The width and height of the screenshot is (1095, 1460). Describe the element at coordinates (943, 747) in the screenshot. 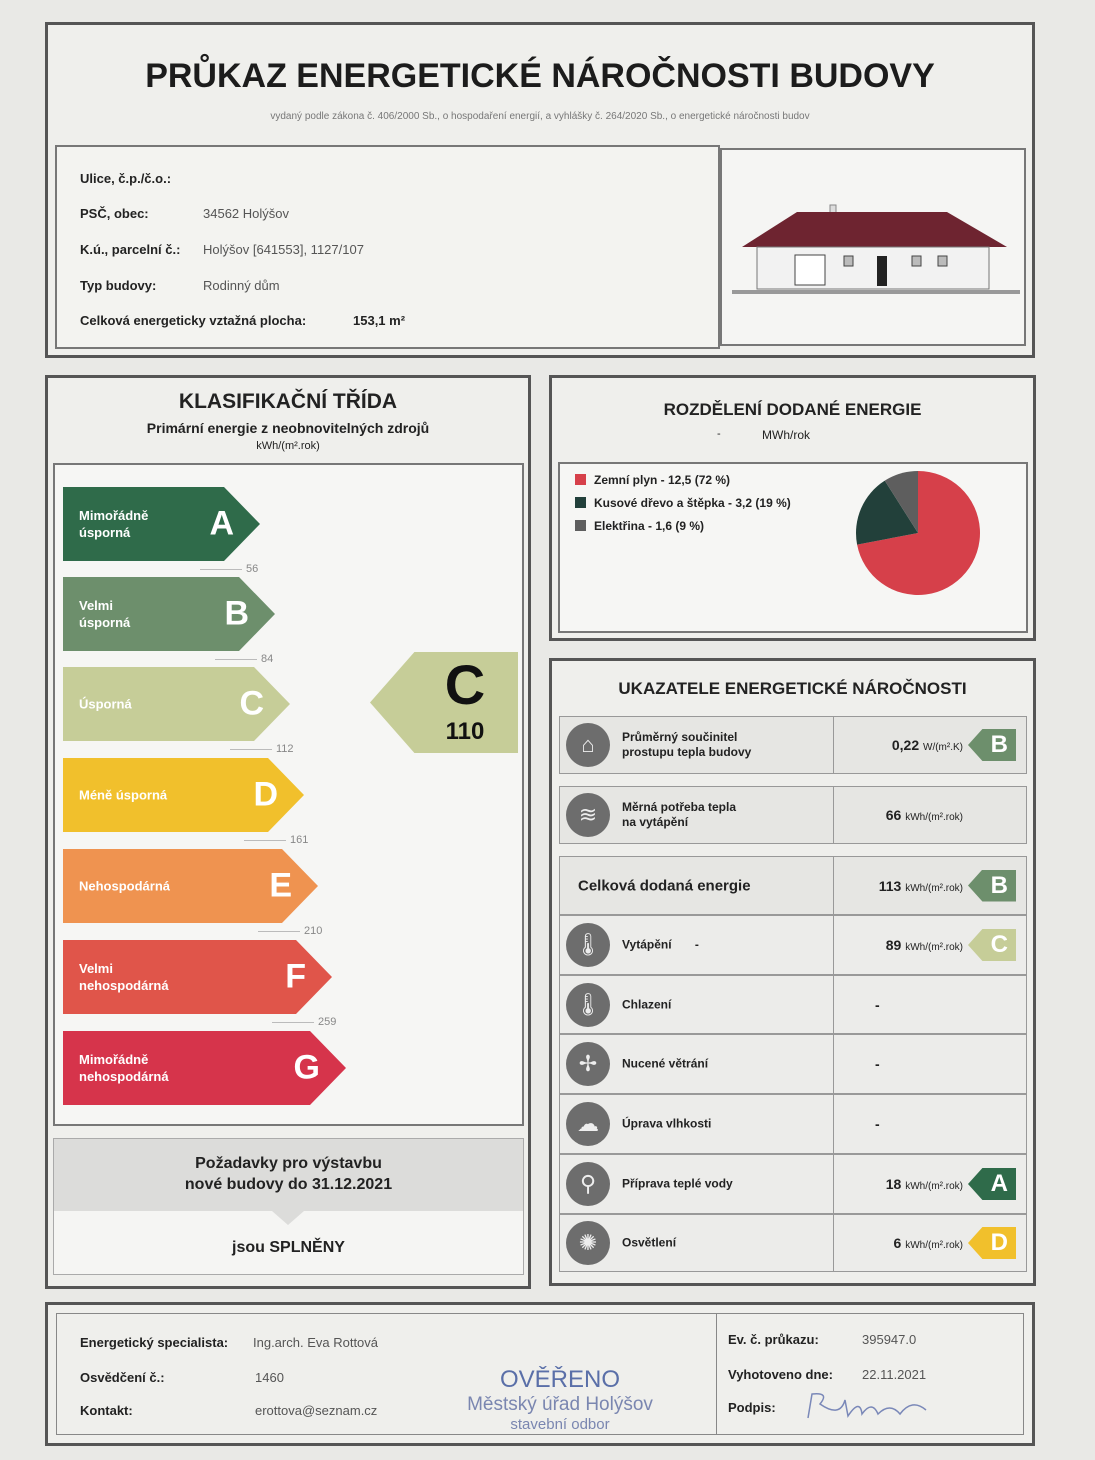

I see `value-unit: W/(m².K)` at that location.